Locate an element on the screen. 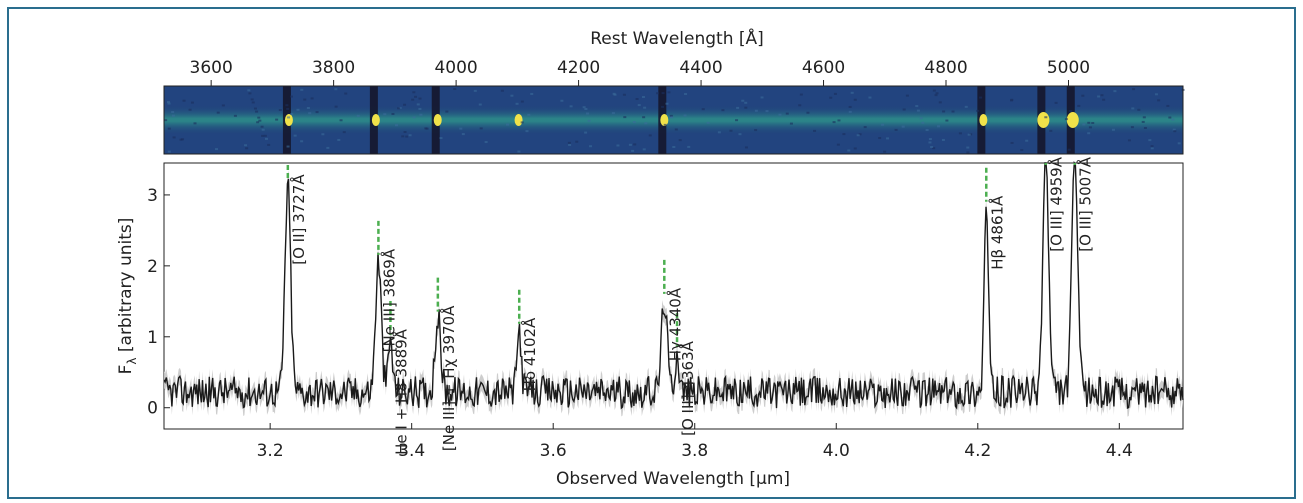 This screenshot has width=1303, height=503. flux-tick-label: 1 is located at coordinates (152, 338).